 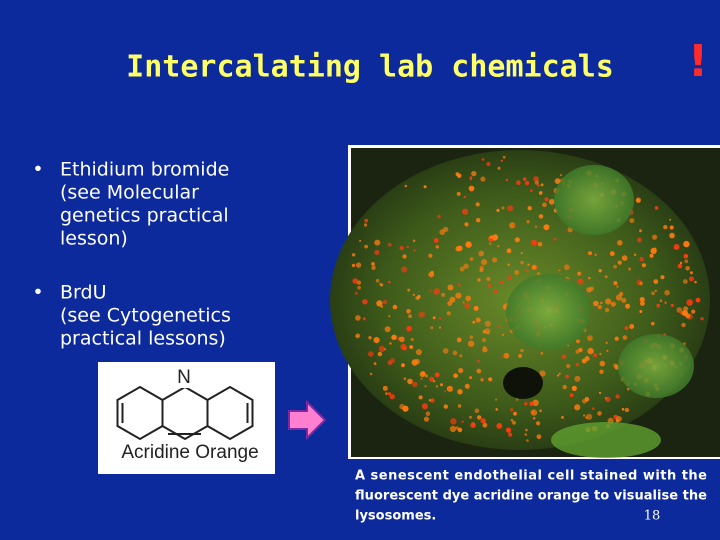 What do you see at coordinates (370, 67) in the screenshot?
I see `title: Intercalating lab chemicals` at bounding box center [370, 67].